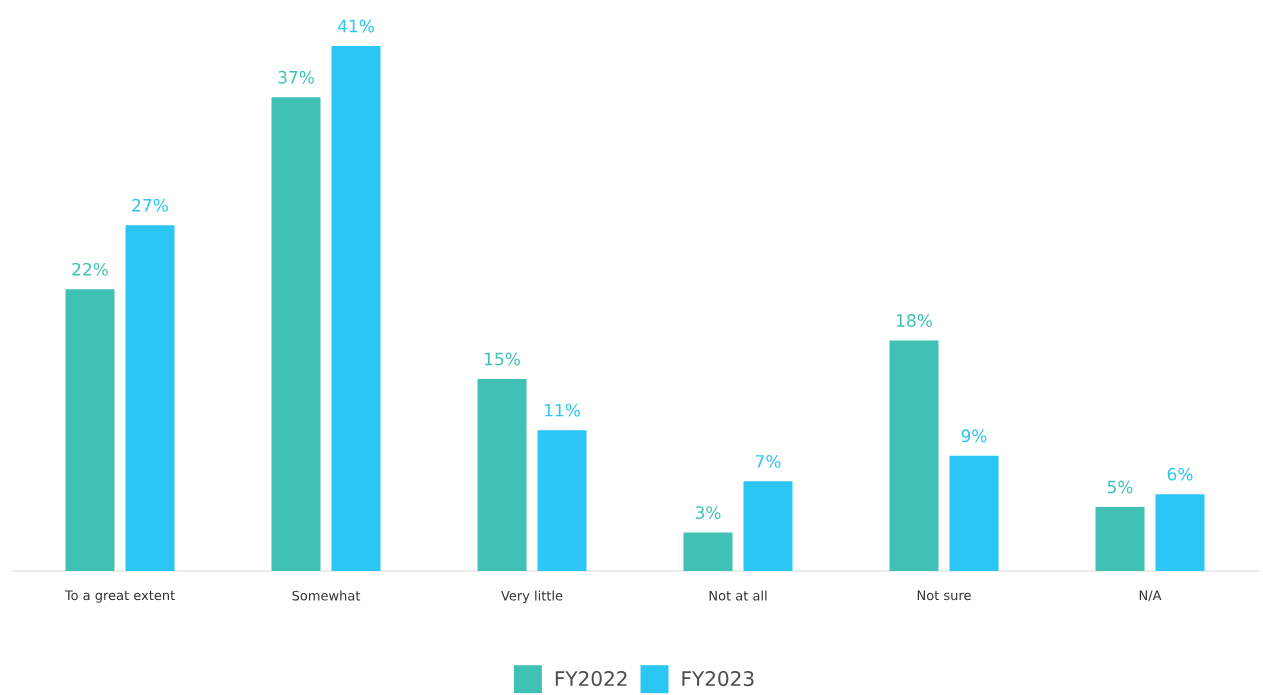 The height and width of the screenshot is (695, 1263). I want to click on data-label: 37%, so click(296, 77).